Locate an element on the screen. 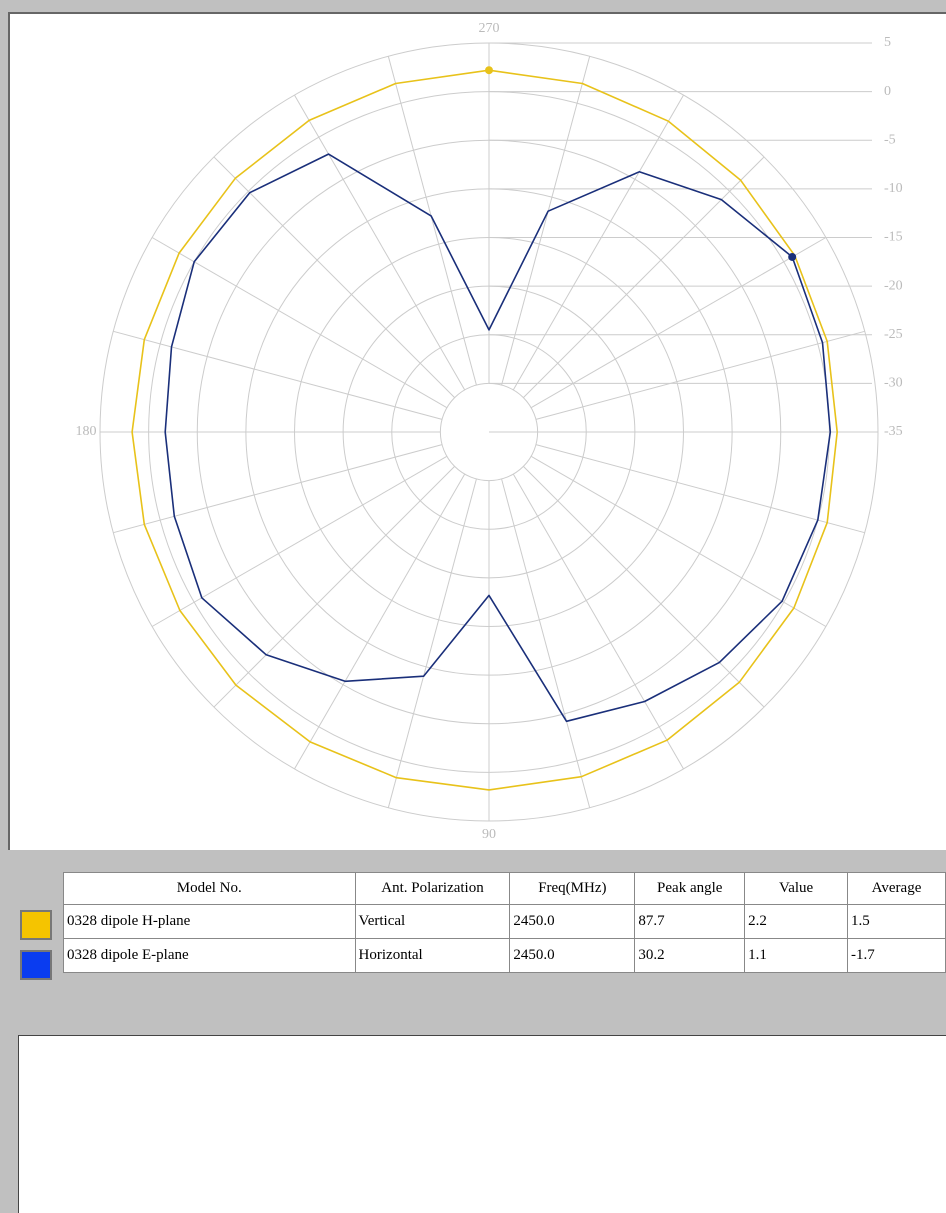 The height and width of the screenshot is (1213, 946). angle-label: 270 is located at coordinates (489, 28).